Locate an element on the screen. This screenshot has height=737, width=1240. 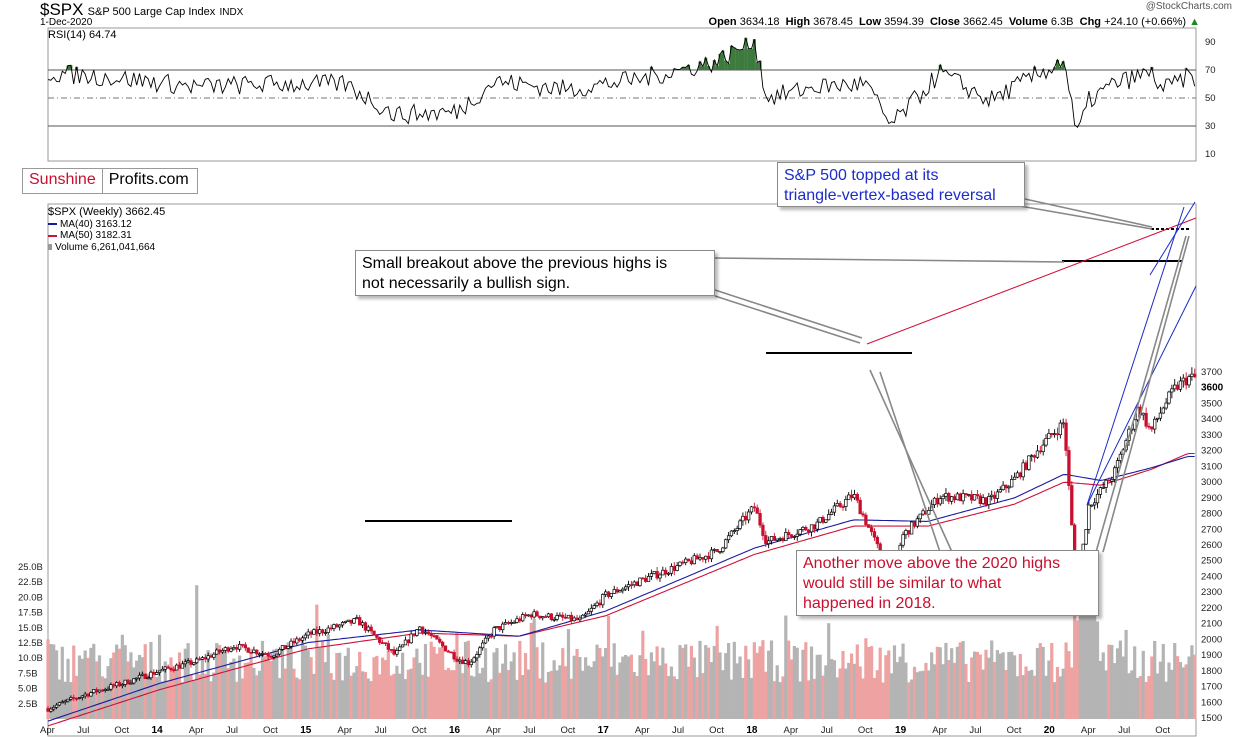
volume-tick-label: 22.5B is located at coordinates (30, 582).